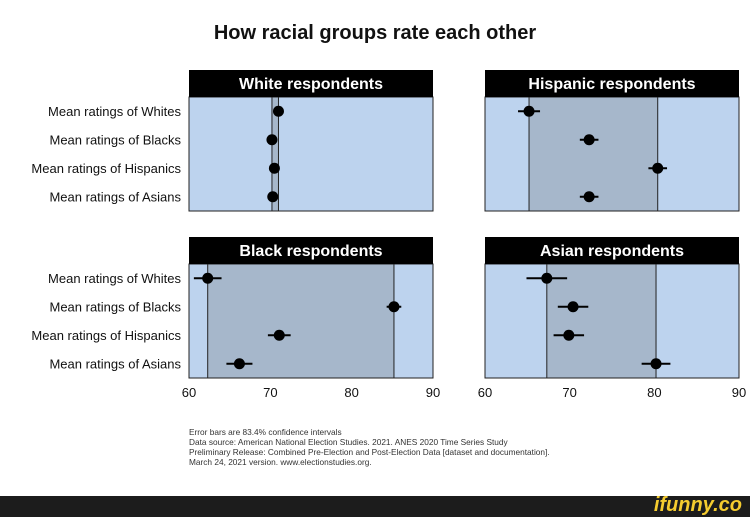  I want to click on panel-title: White respondents, so click(311, 84).